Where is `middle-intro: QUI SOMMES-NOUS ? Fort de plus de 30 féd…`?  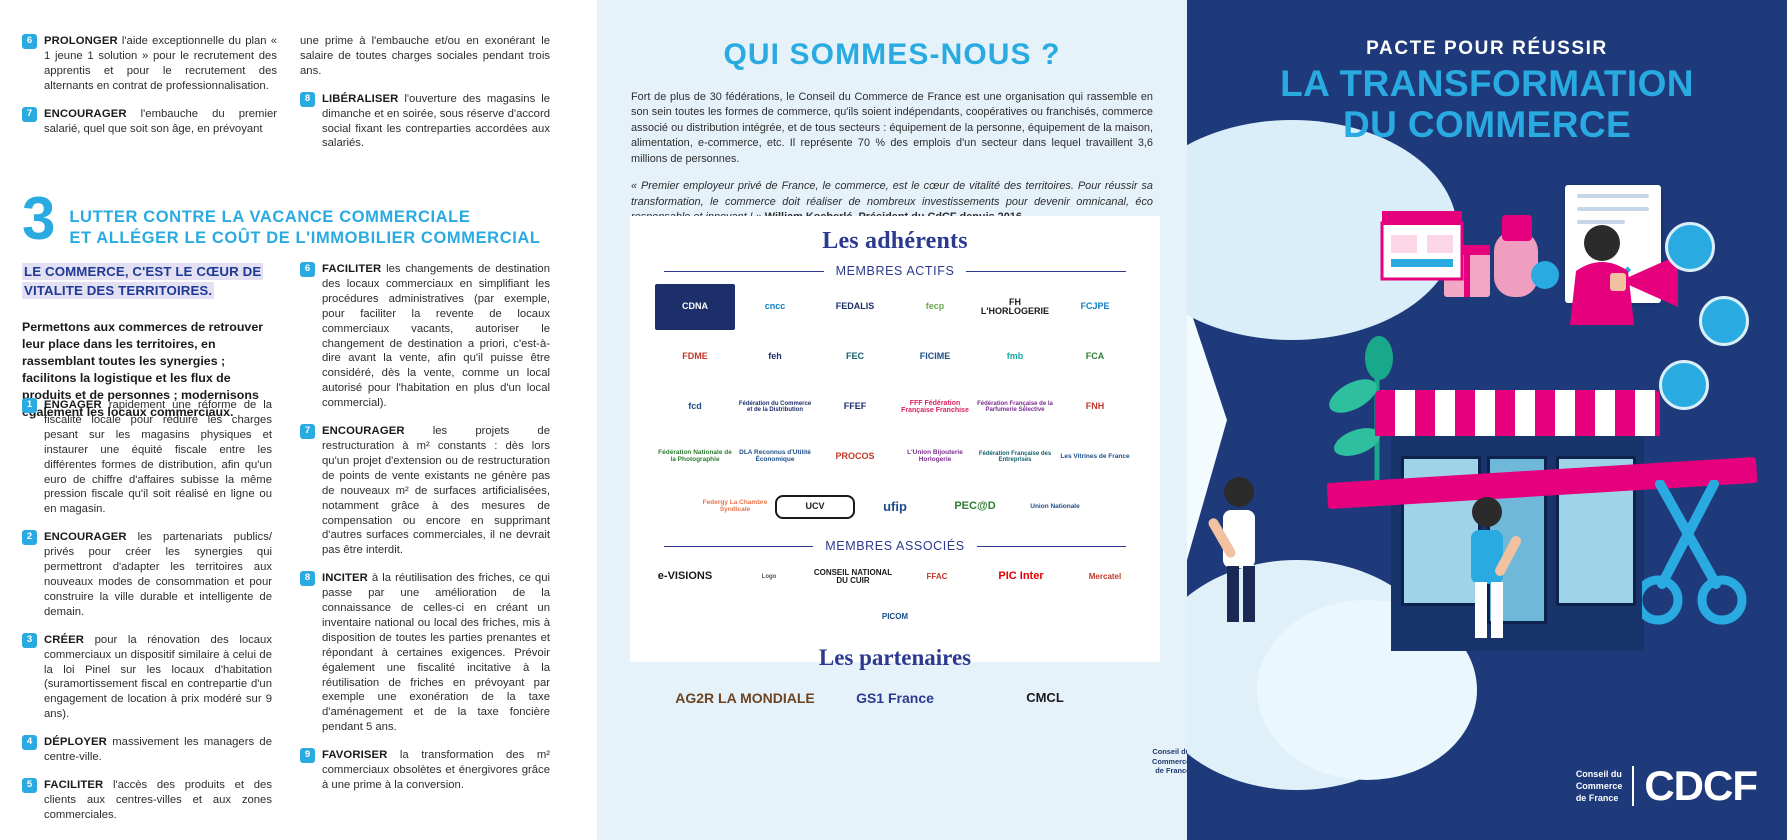 middle-intro: QUI SOMMES-NOUS ? Fort de plus de 30 féd… is located at coordinates (892, 113).